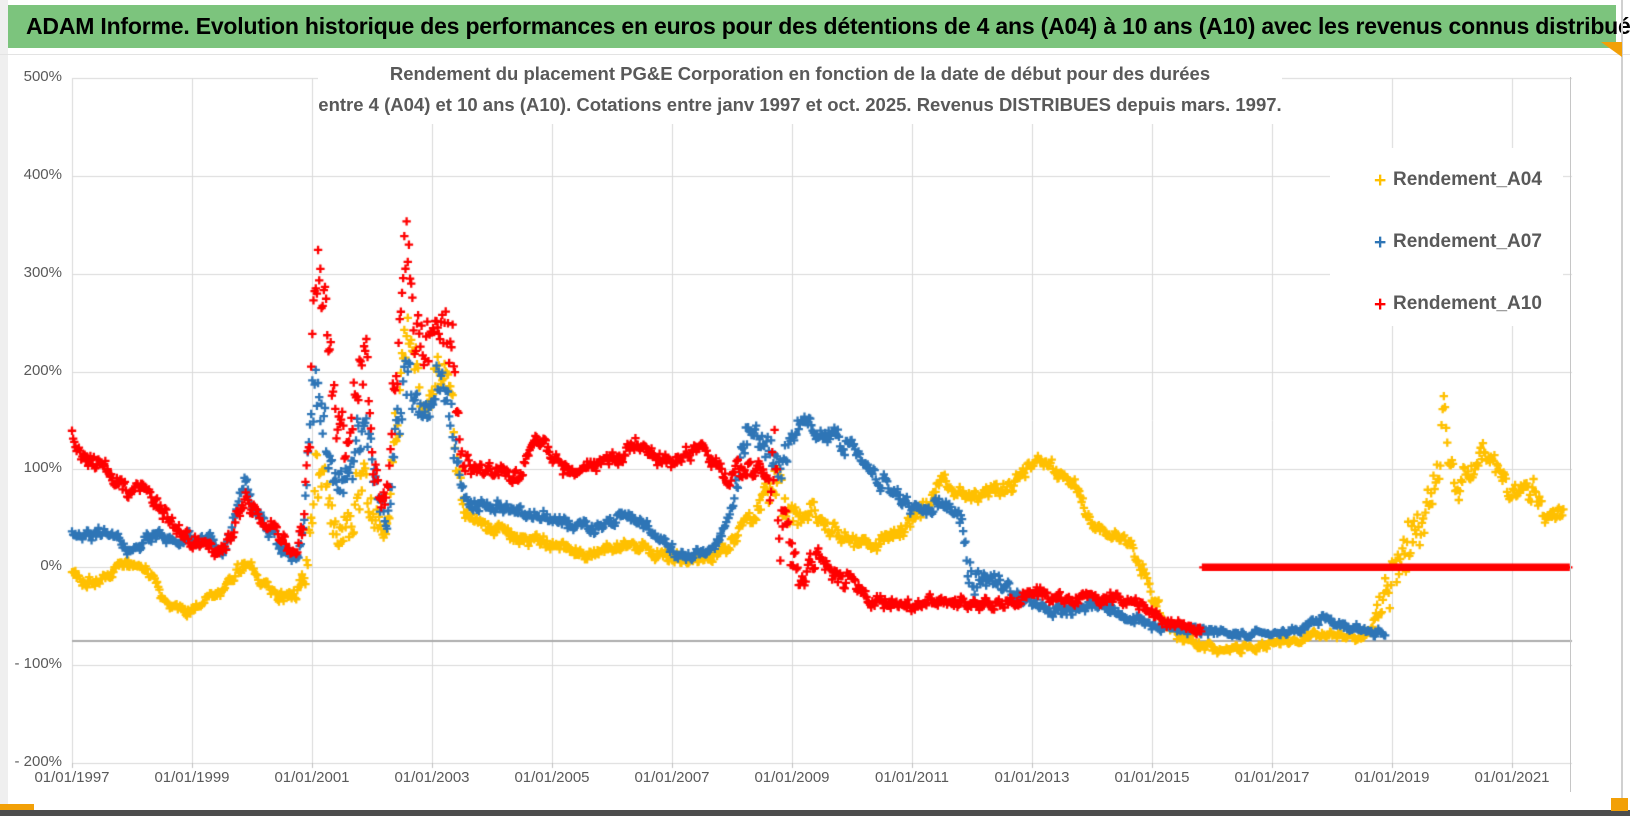 Image resolution: width=1630 pixels, height=816 pixels. I want to click on y-tick-label: 0%, so click(51, 566).